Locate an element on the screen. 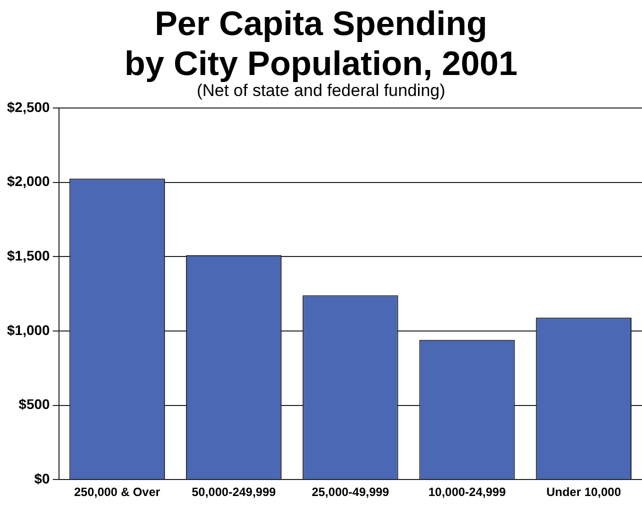 This screenshot has width=642, height=510. y-tick-label: $1,500 is located at coordinates (28, 256).